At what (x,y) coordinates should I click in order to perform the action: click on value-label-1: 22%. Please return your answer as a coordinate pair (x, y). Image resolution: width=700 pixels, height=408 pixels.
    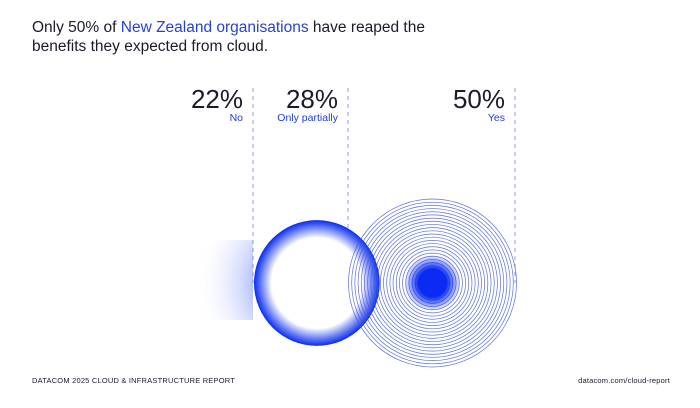
    Looking at the image, I should click on (217, 99).